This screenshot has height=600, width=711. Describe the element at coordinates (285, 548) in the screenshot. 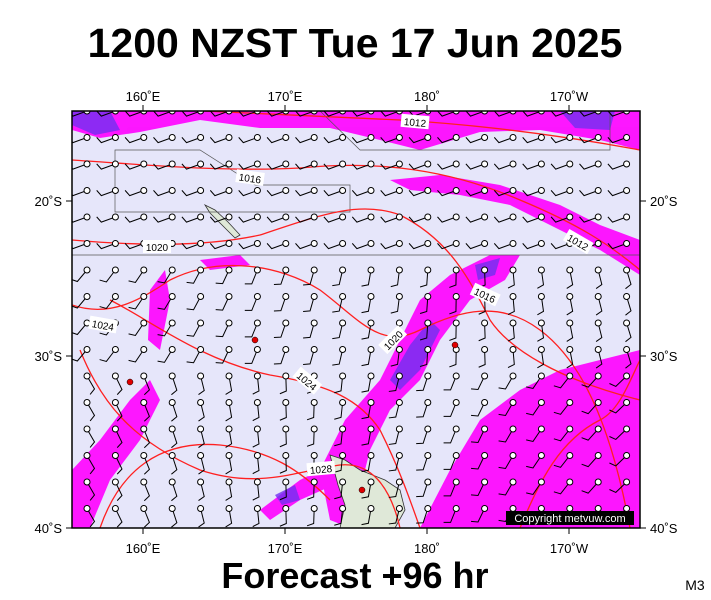

I see `lon-label: 170˚E` at that location.